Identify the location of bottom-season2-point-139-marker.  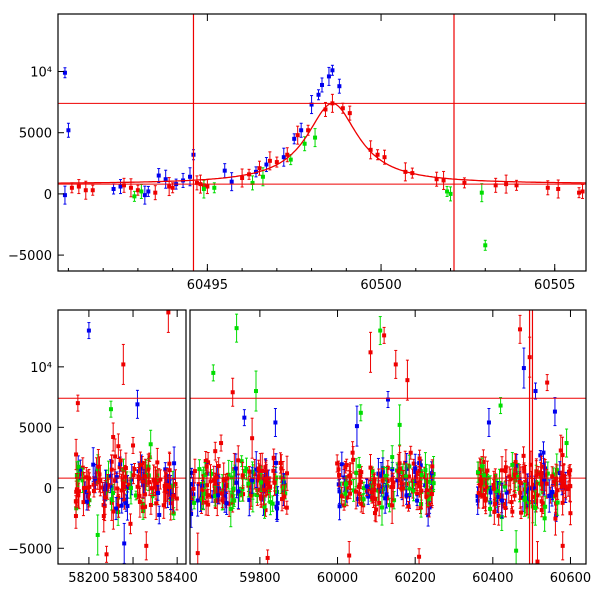
(426, 496).